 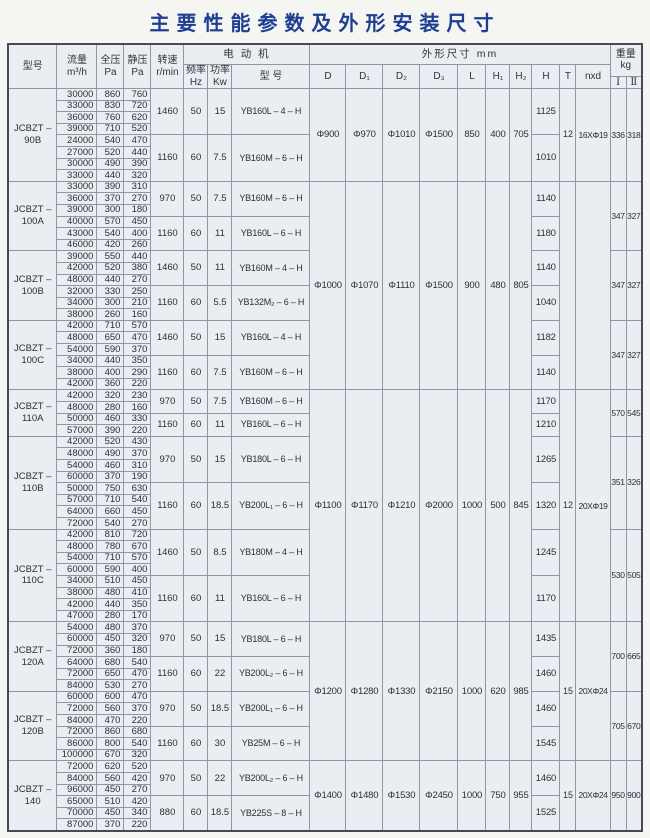 I want to click on col-header-H1: H₁, so click(x=498, y=76).